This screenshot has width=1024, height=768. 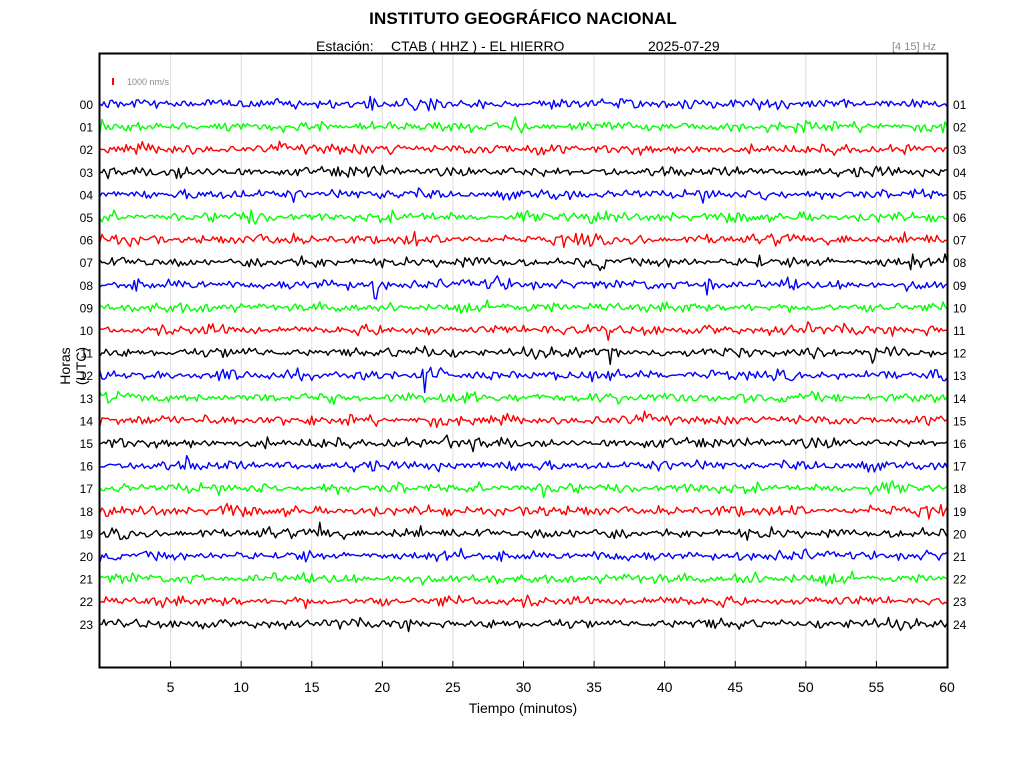 What do you see at coordinates (87, 218) in the screenshot?
I see `hour-label-left: 05` at bounding box center [87, 218].